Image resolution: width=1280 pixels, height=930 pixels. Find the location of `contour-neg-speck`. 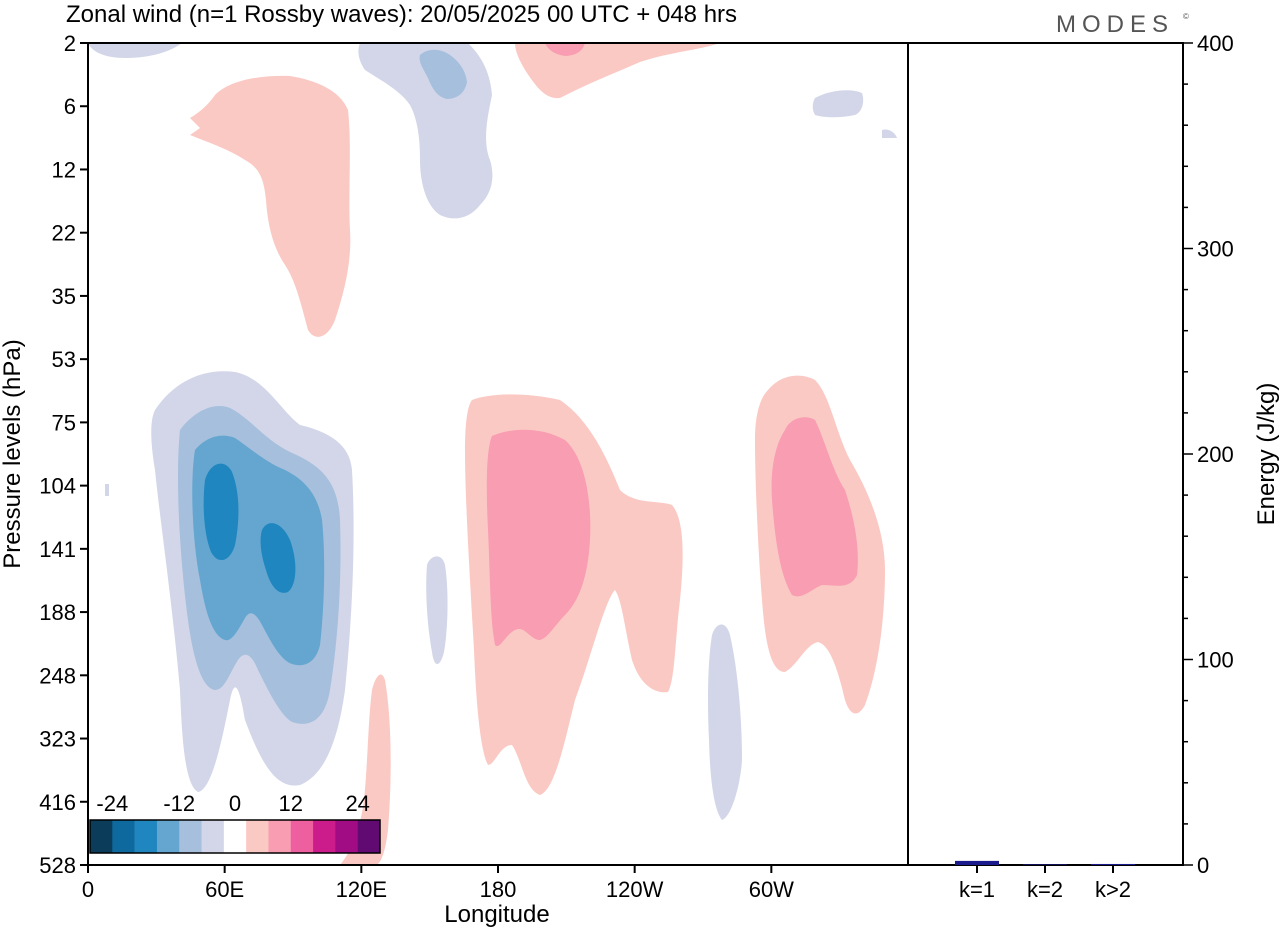

contour-neg-speck is located at coordinates (107, 490).